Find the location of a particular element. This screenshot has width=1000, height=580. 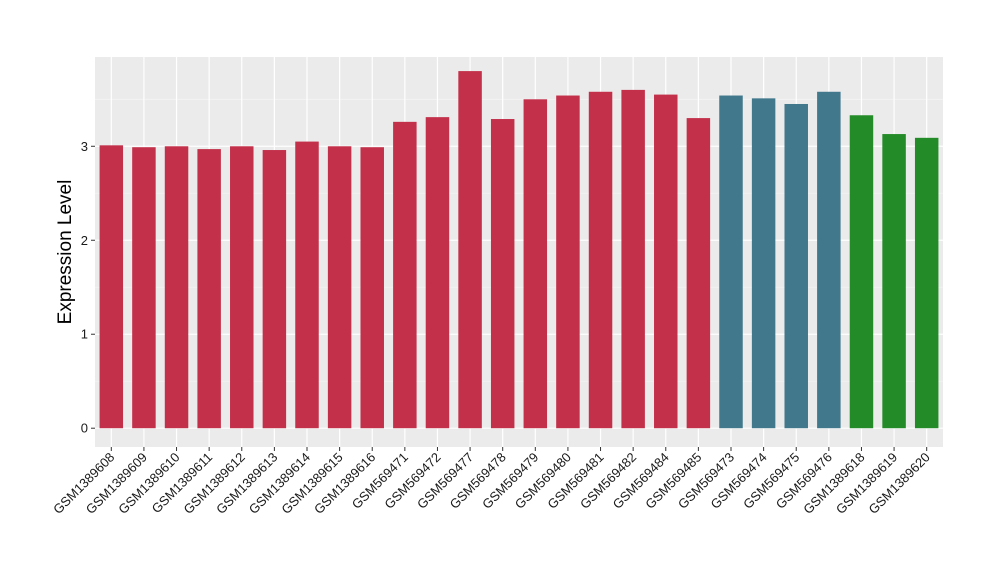

bar-GSM569476 is located at coordinates (829, 260).